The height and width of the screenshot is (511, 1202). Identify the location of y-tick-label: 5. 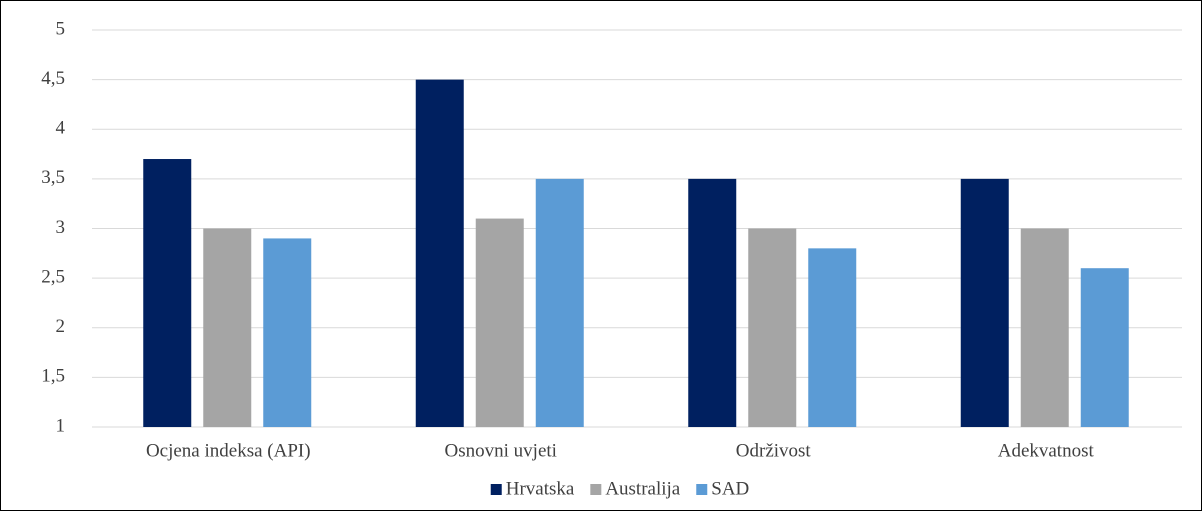
(61, 28).